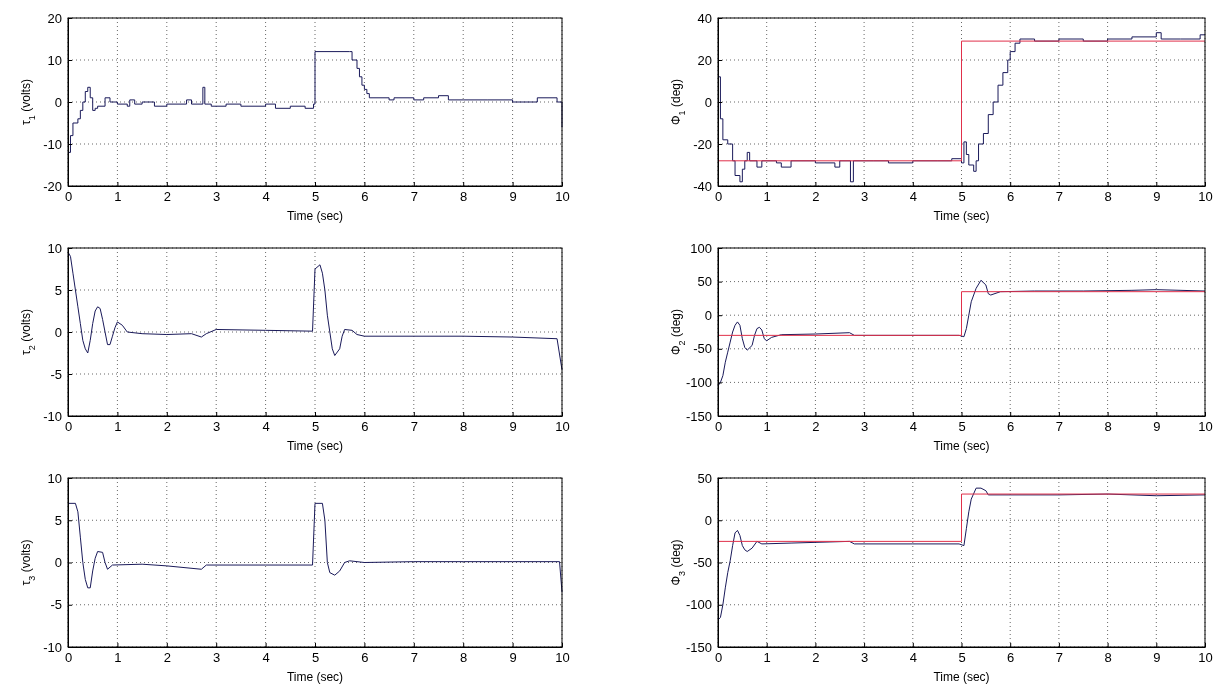 Image resolution: width=1215 pixels, height=685 pixels. Describe the element at coordinates (702, 186) in the screenshot. I see `y-tick-label: -40` at that location.